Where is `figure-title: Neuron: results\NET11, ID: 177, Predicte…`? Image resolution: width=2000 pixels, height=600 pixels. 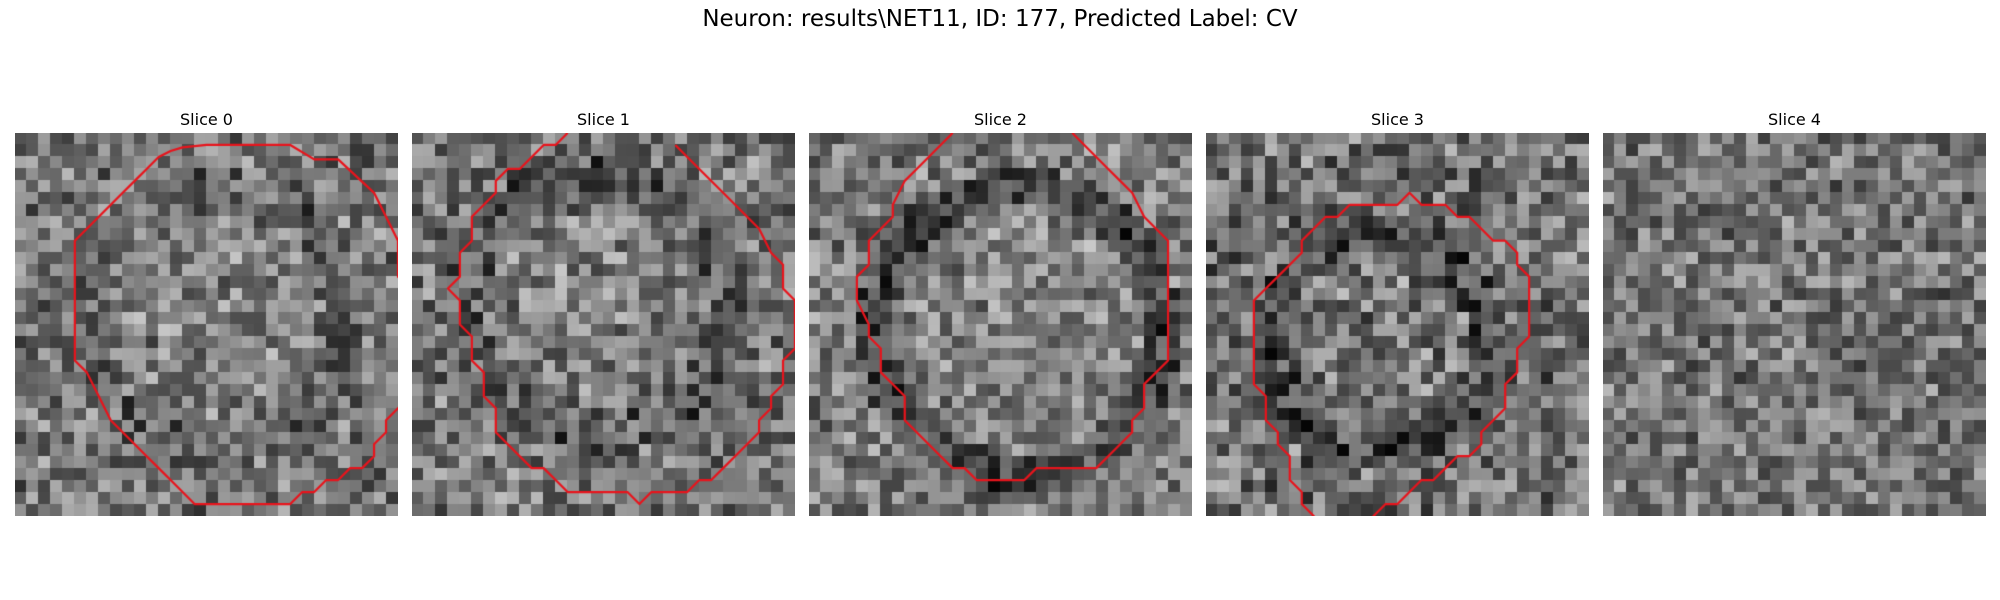 figure-title: Neuron: results\NET11, ID: 177, Predicte… is located at coordinates (1000, 19).